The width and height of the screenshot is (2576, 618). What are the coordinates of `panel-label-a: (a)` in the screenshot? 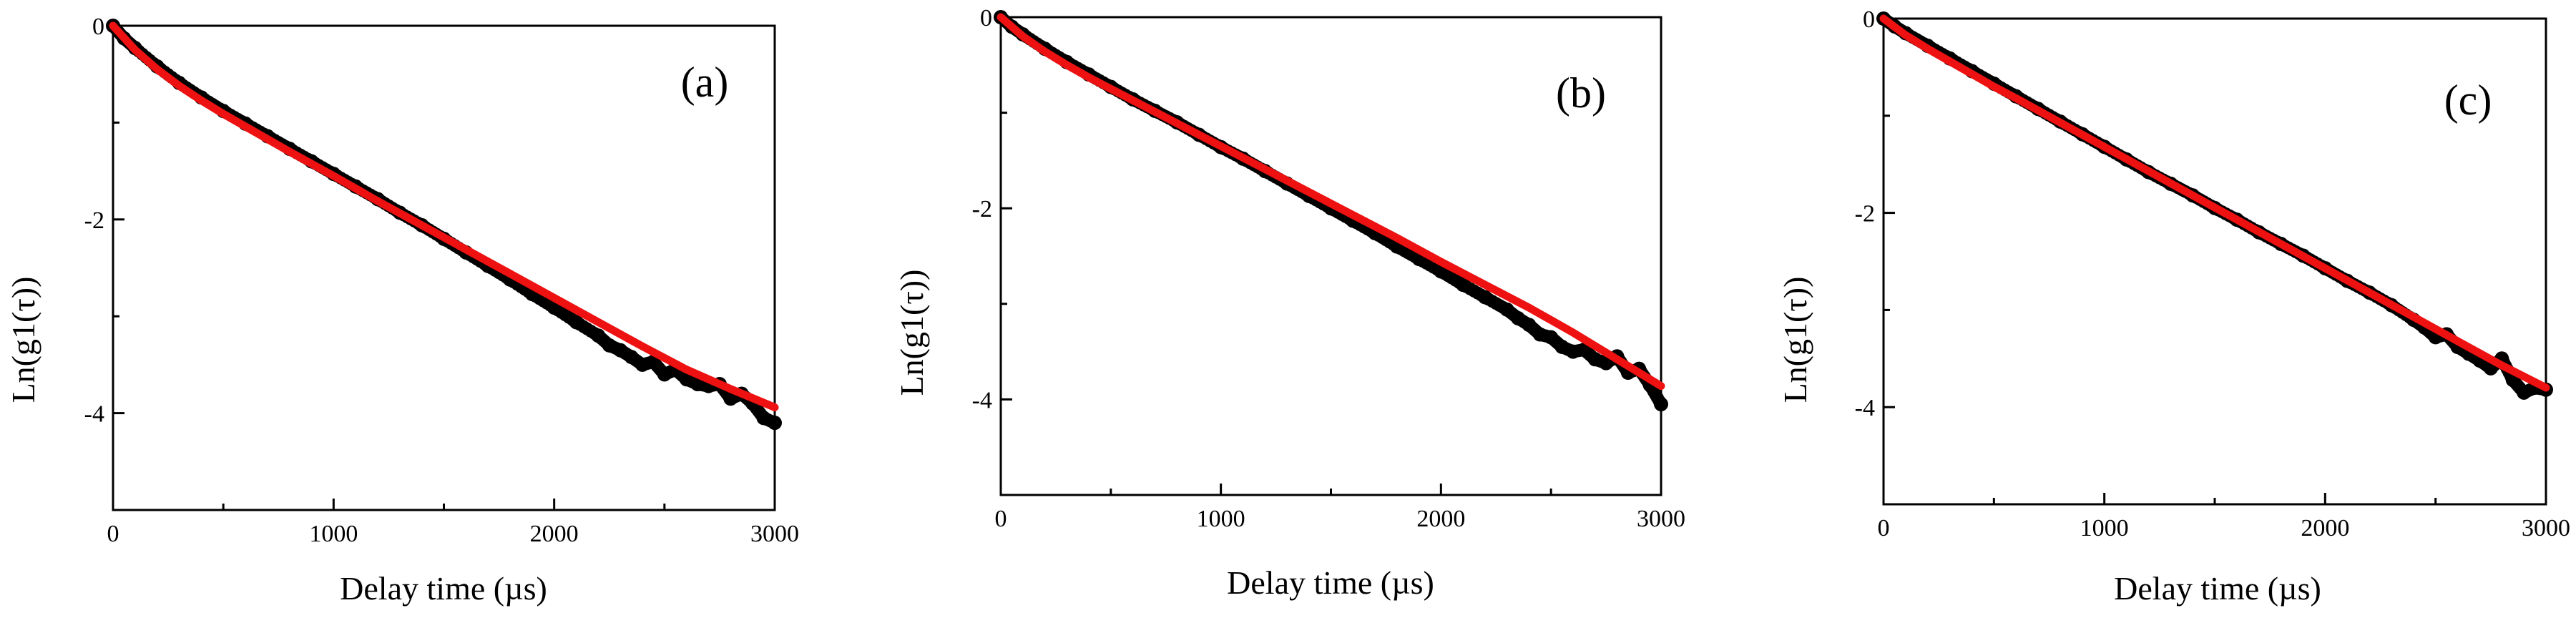 It's located at (705, 82).